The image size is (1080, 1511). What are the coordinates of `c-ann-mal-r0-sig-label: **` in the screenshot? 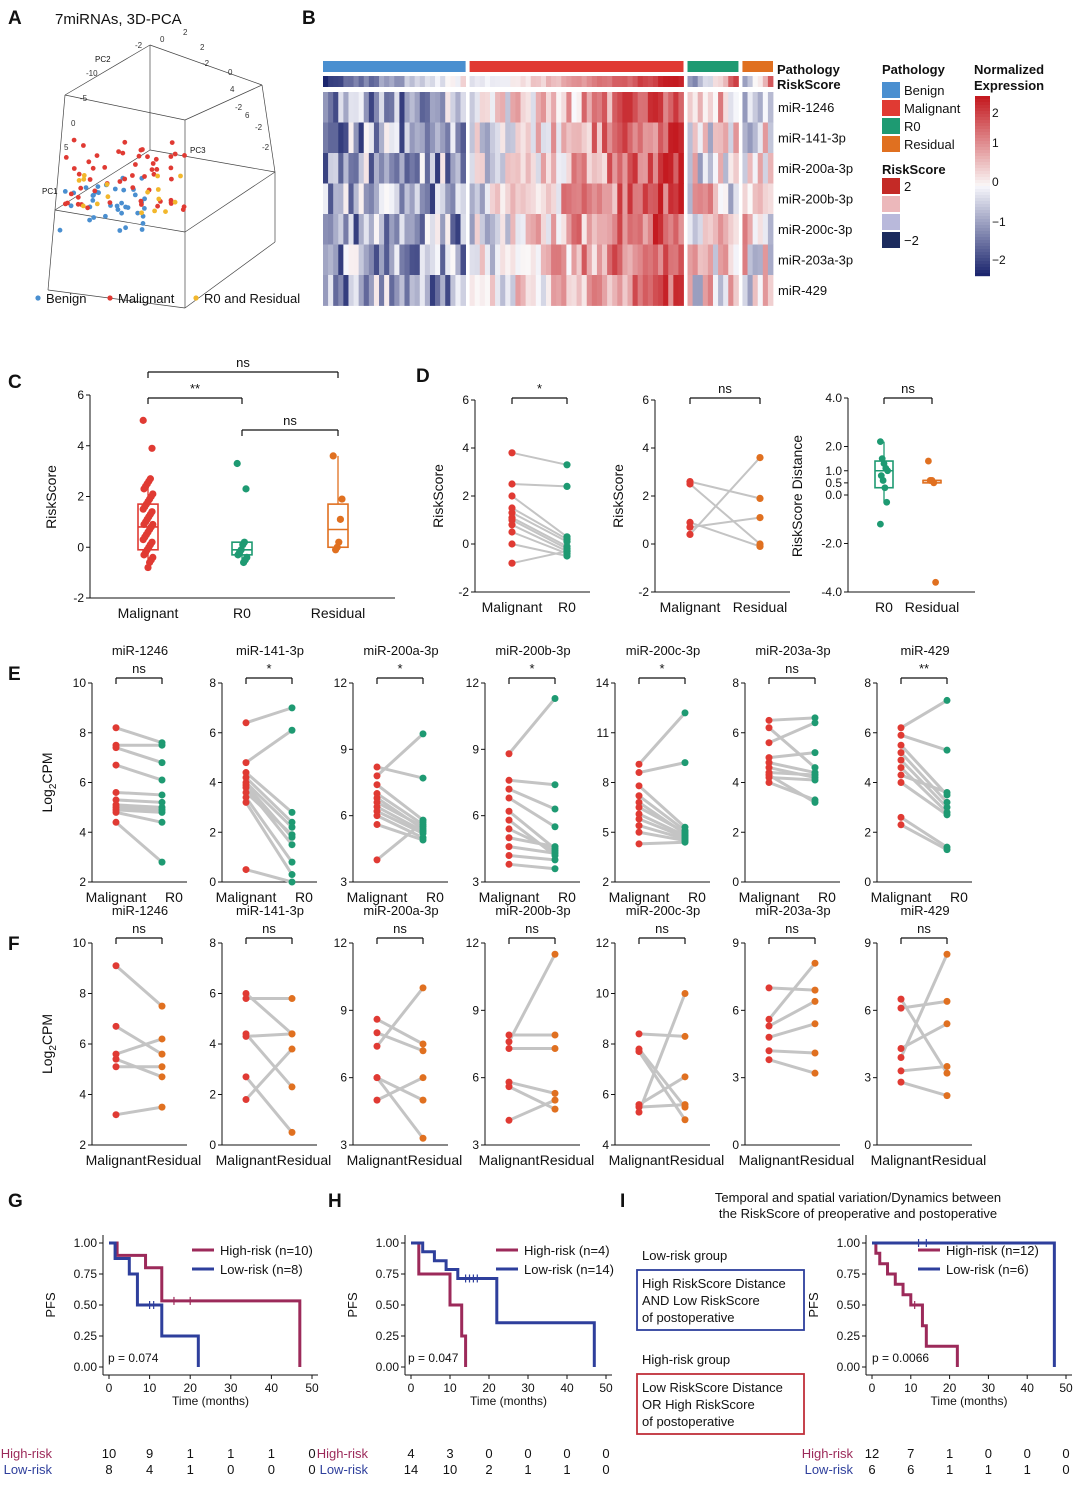 It's located at (195, 388).